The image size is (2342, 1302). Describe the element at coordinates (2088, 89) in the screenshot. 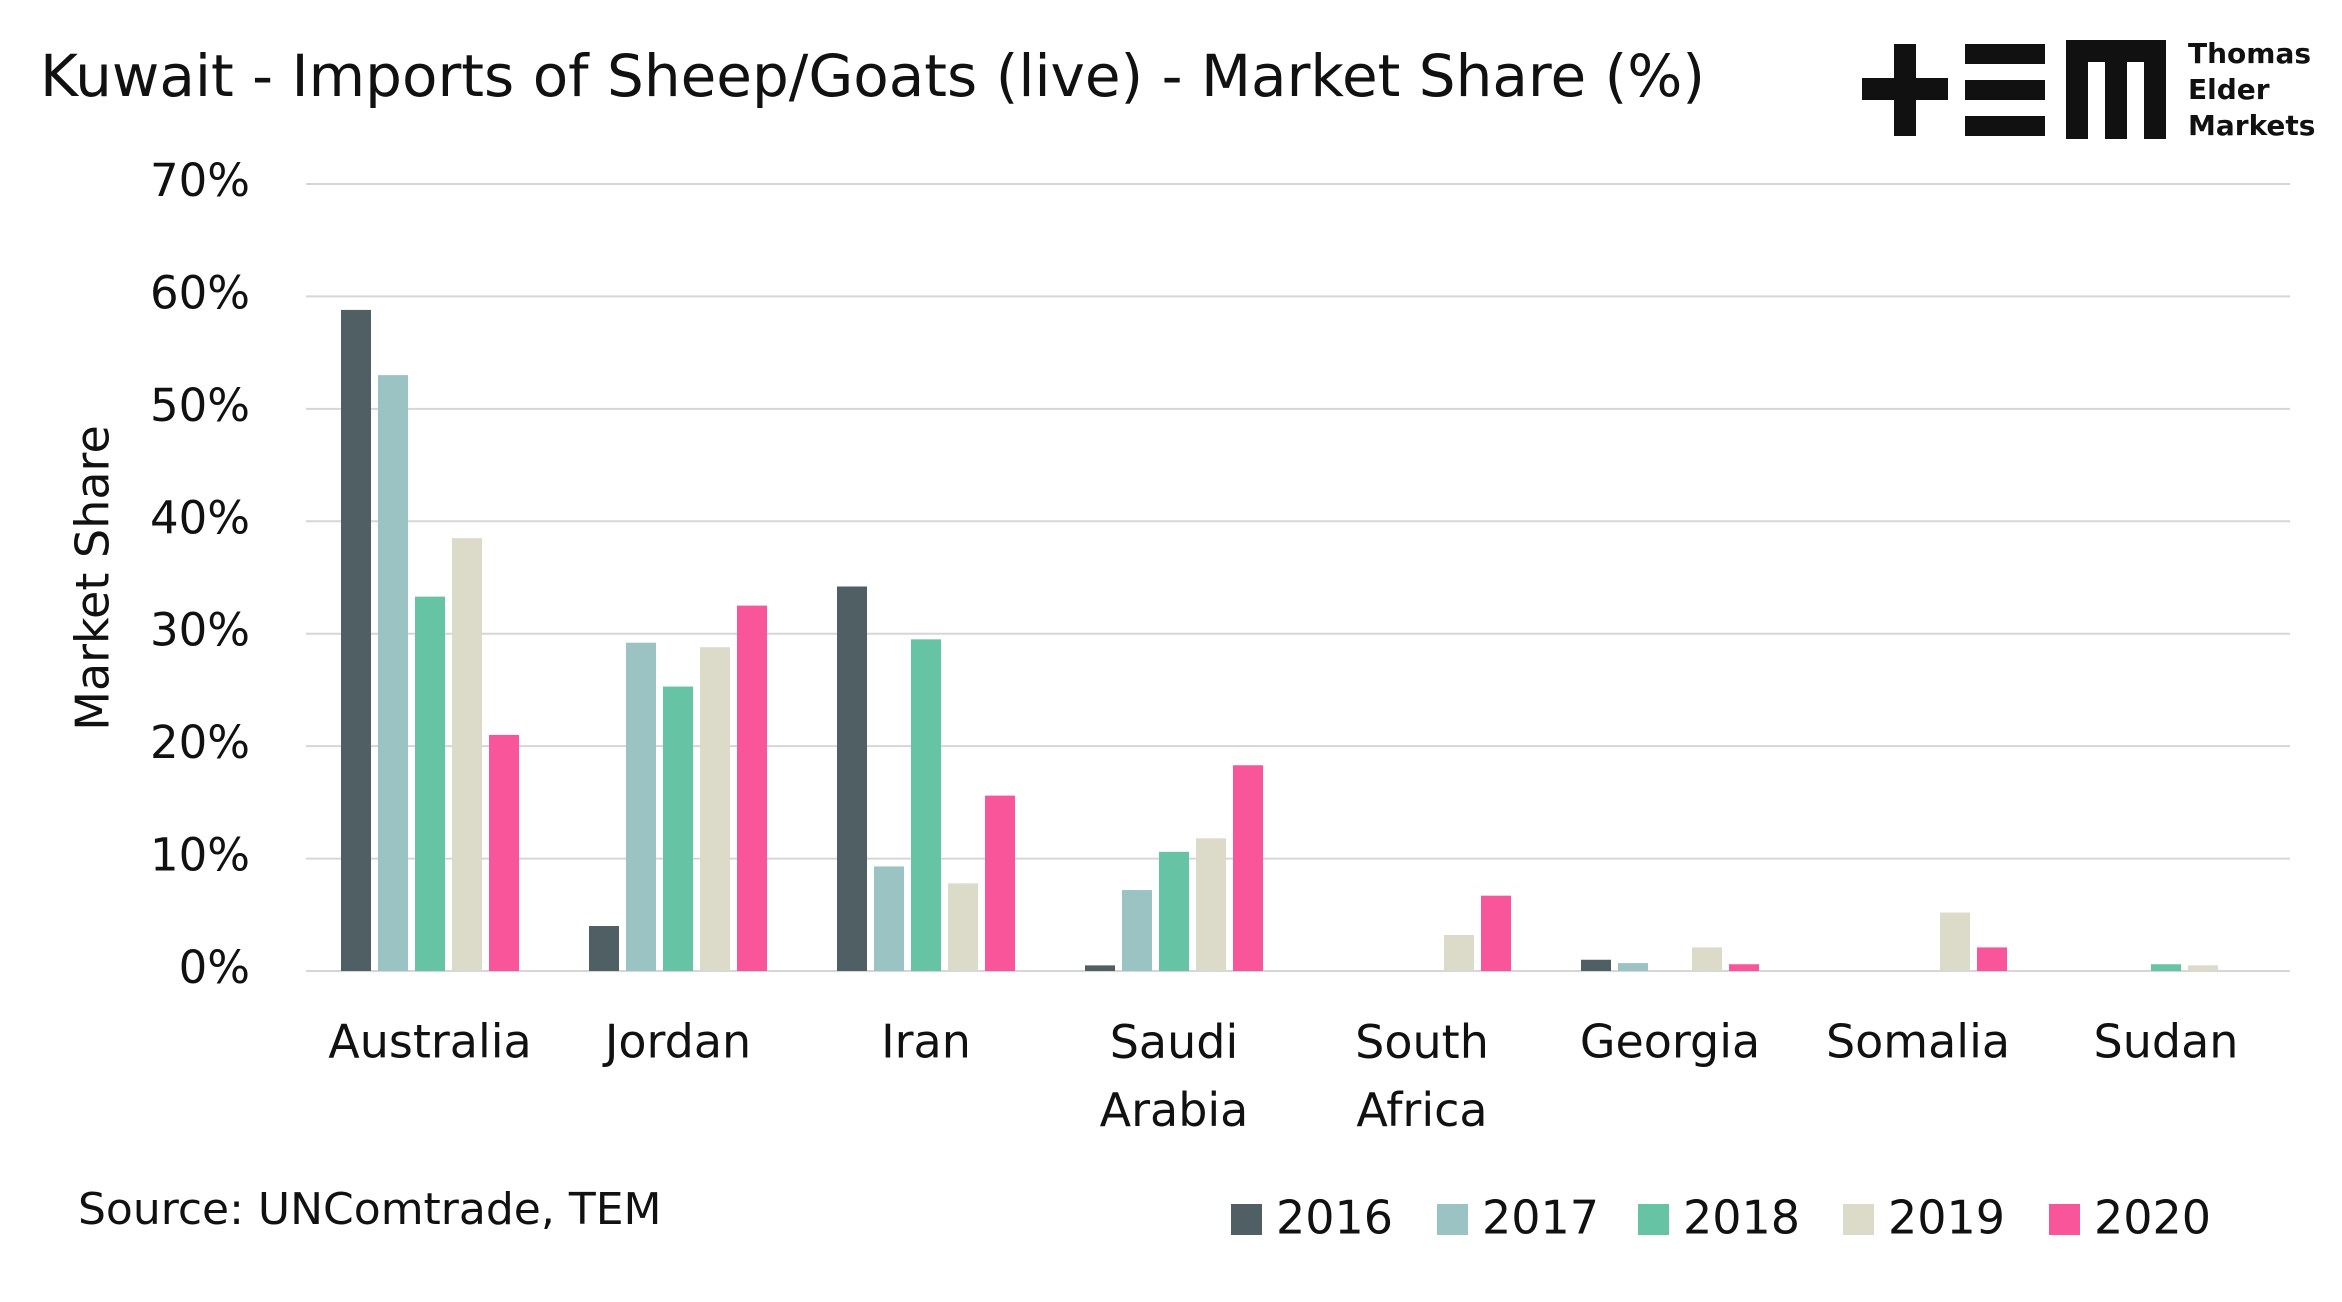

I see `logo: Thomas Elder Markets` at that location.